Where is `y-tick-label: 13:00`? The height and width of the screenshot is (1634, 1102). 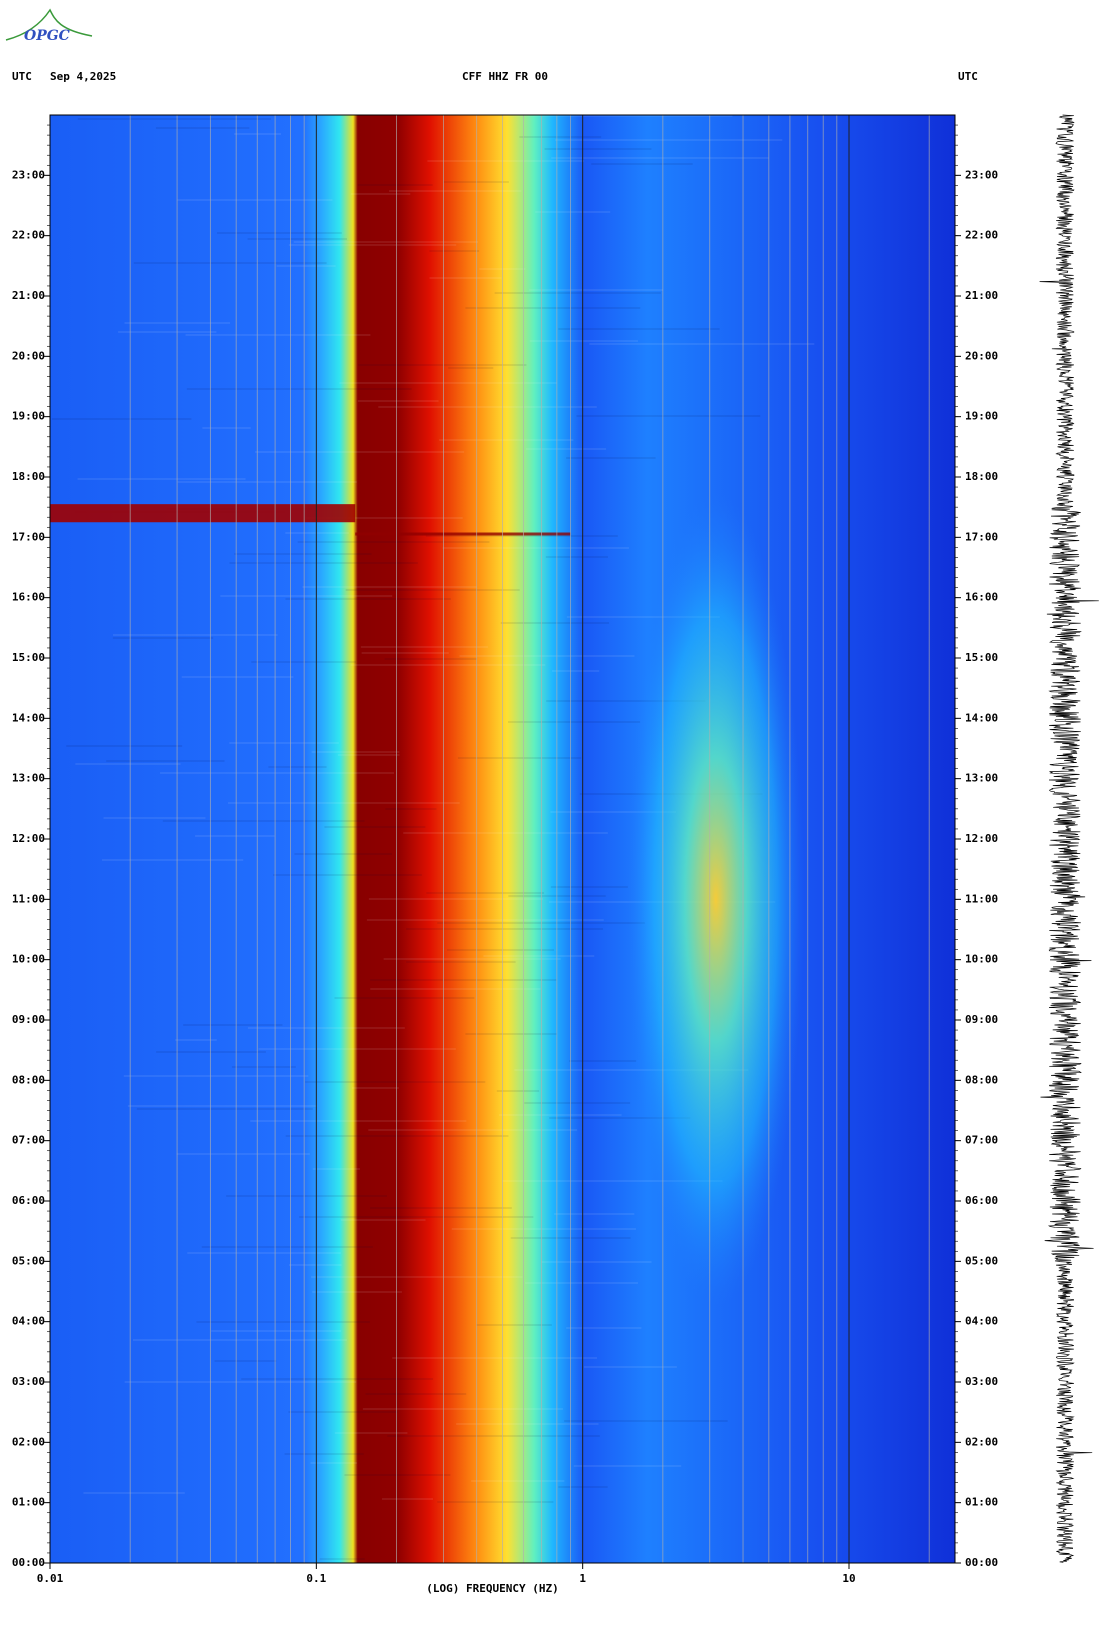
y-tick-label: 13:00 is located at coordinates (28, 778).